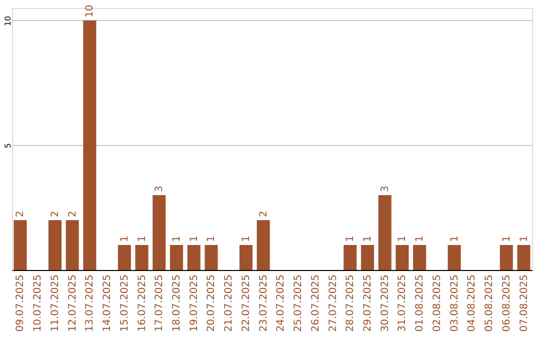  Describe the element at coordinates (90, 303) in the screenshot. I see `x-tick-label: 13.07.2025` at that location.